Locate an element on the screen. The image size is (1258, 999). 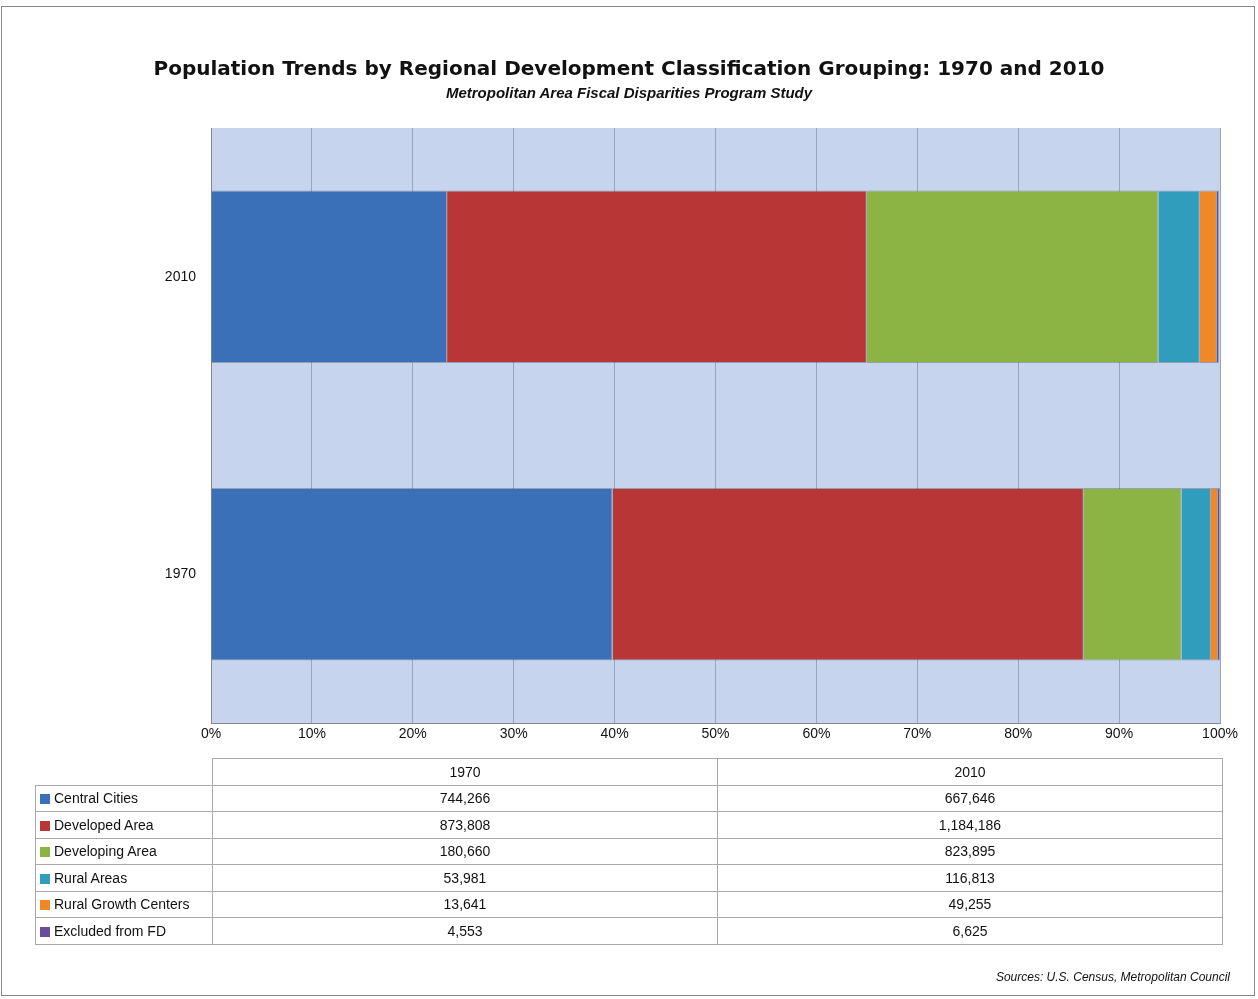
x-tick-label: 50% is located at coordinates (715, 733).